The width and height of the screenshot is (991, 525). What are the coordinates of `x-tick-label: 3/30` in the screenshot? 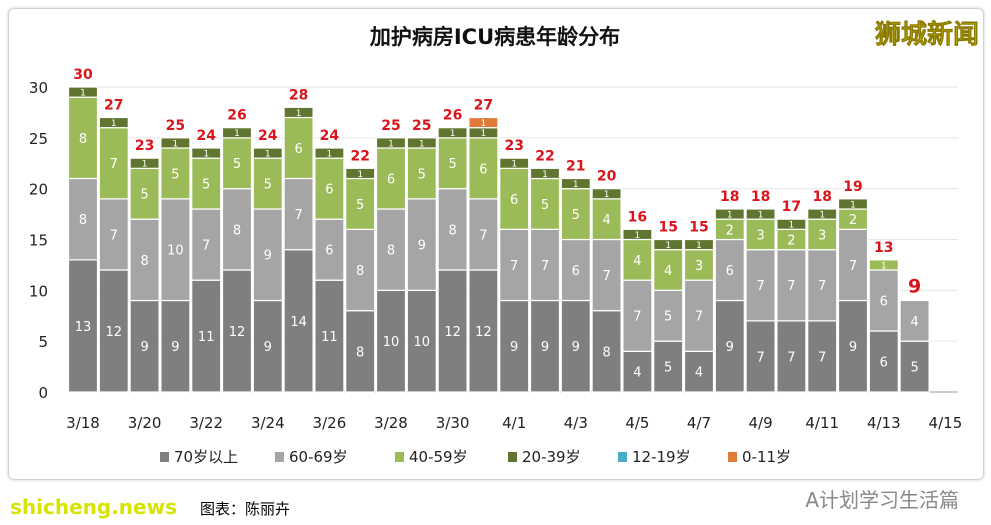 It's located at (453, 423).